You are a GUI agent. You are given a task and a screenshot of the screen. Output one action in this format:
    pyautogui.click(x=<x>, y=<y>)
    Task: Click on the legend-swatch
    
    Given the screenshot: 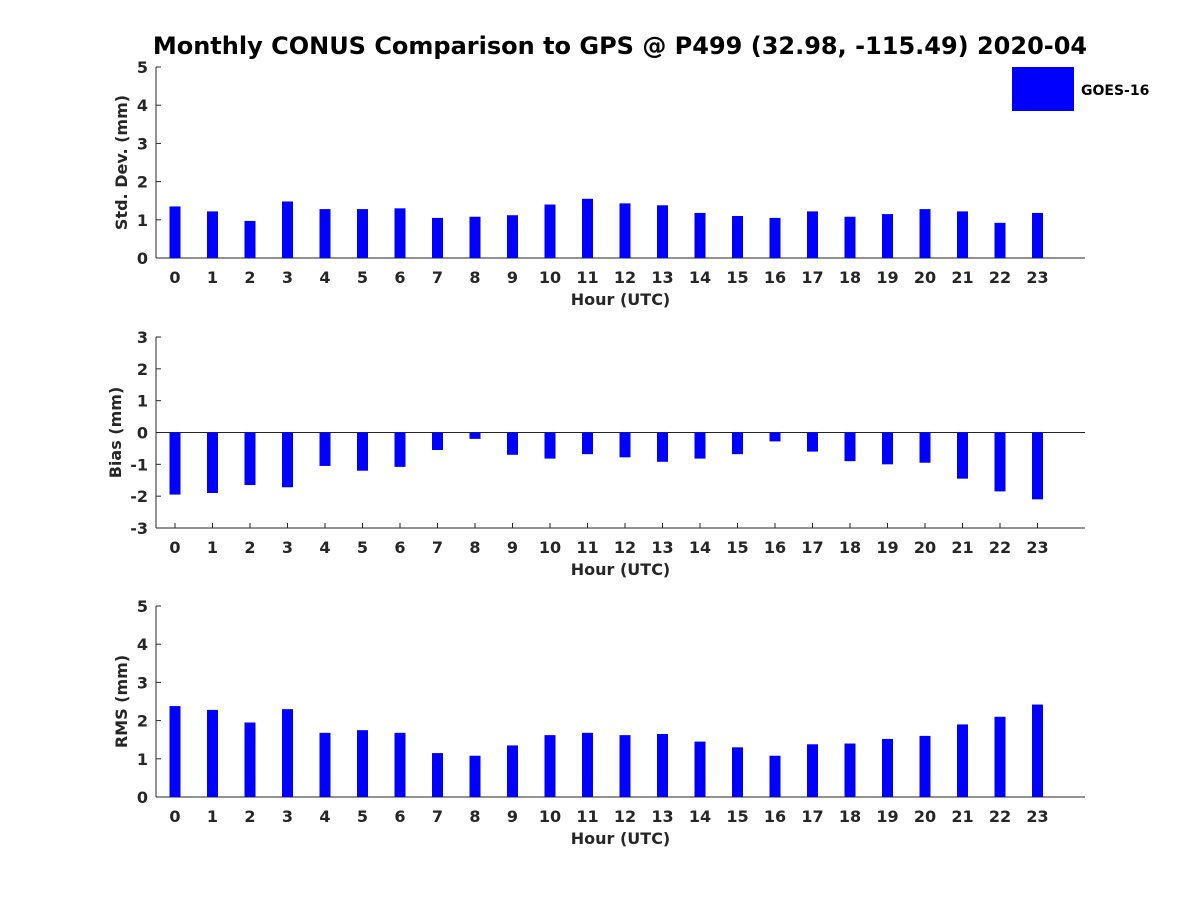 What is the action you would take?
    pyautogui.click(x=1043, y=89)
    